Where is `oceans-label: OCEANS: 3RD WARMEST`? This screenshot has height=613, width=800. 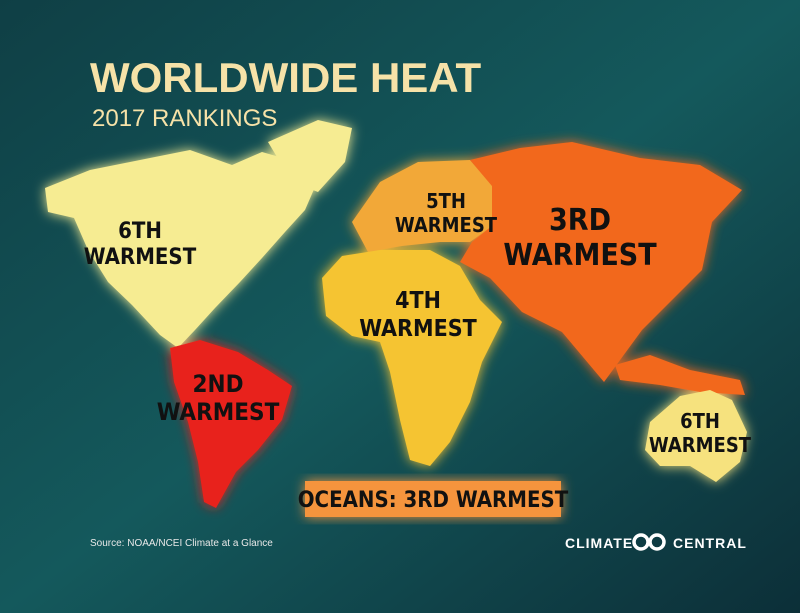 oceans-label: OCEANS: 3RD WARMEST is located at coordinates (433, 500).